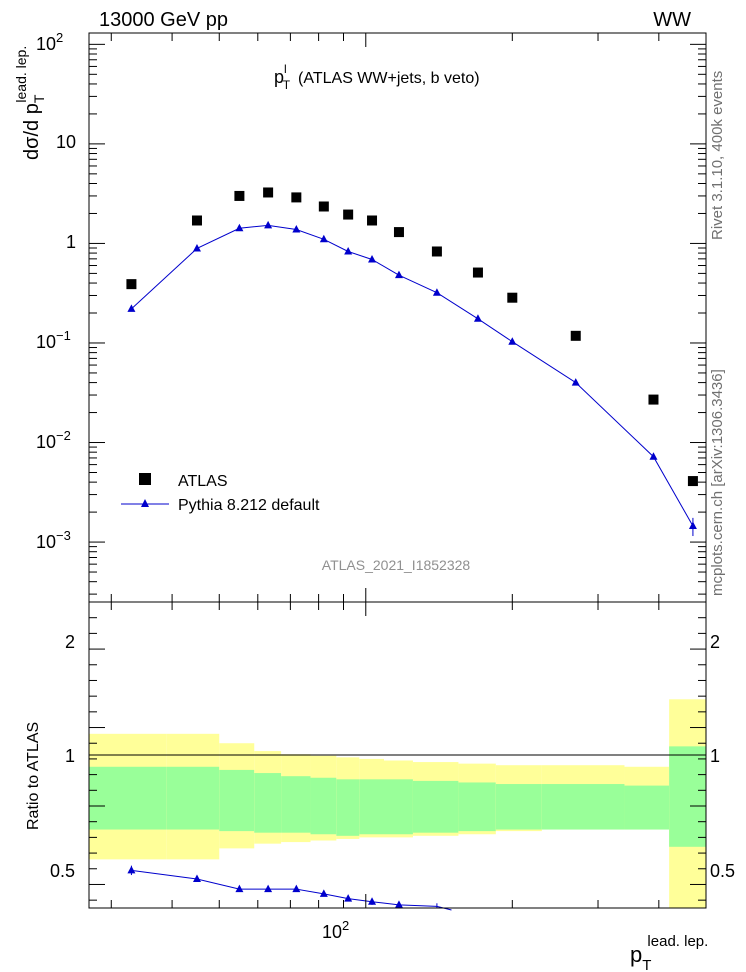 This screenshot has height=972, width=746. I want to click on ytick-1: 1, so click(71, 242).